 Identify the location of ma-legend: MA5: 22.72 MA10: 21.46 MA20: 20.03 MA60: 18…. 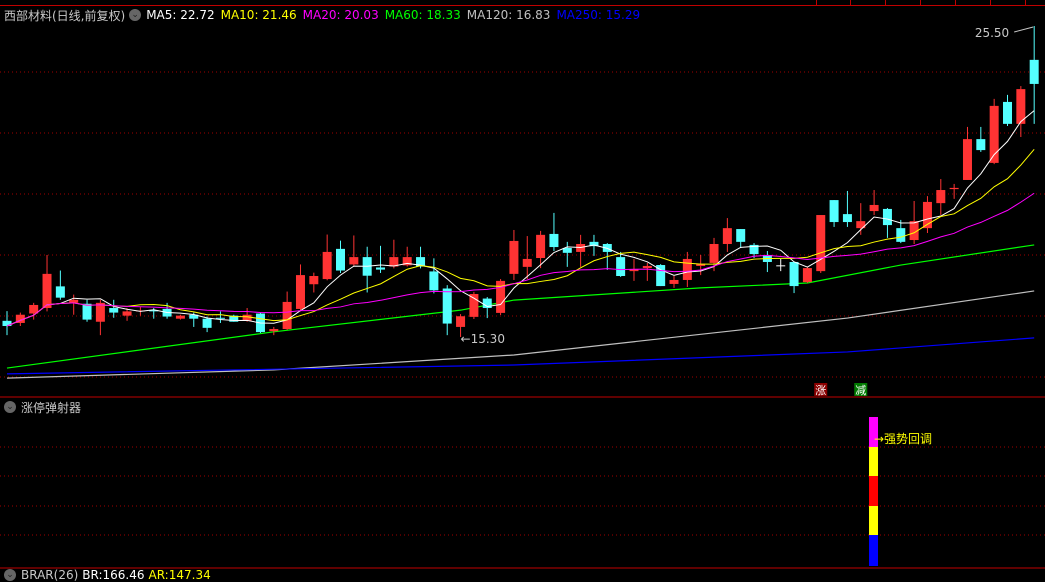
(396, 15).